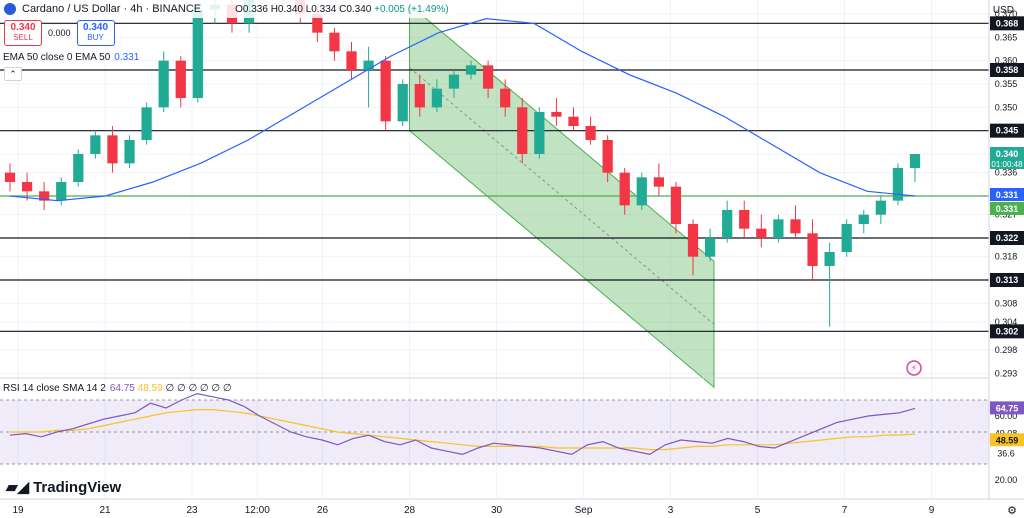 This screenshot has width=1024, height=518. What do you see at coordinates (96, 27) in the screenshot?
I see `buy-price: 0.340` at bounding box center [96, 27].